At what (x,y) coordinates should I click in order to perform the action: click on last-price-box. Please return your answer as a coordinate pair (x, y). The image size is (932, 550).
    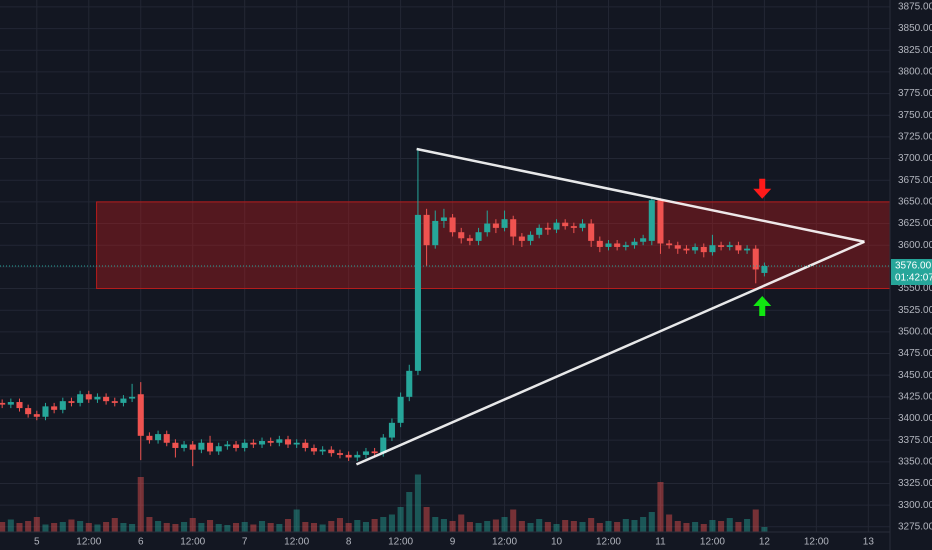
    Looking at the image, I should click on (911, 272).